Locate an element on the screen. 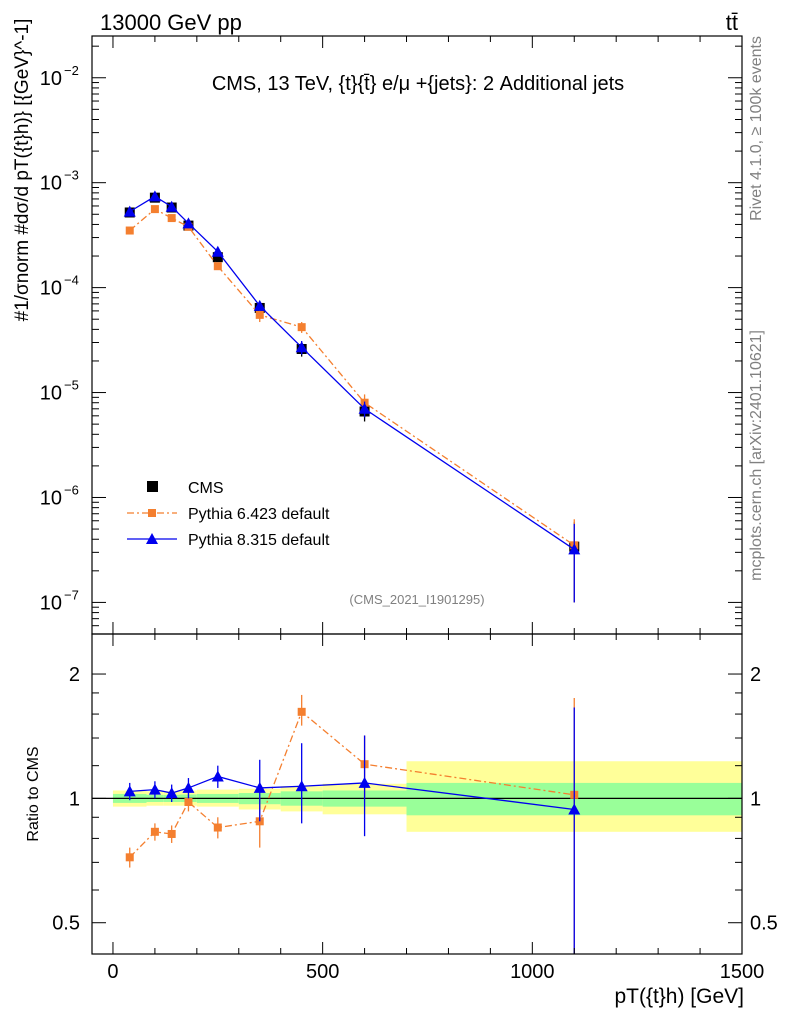  ratio-y-axis-label: Ratio to CMS is located at coordinates (33, 793).